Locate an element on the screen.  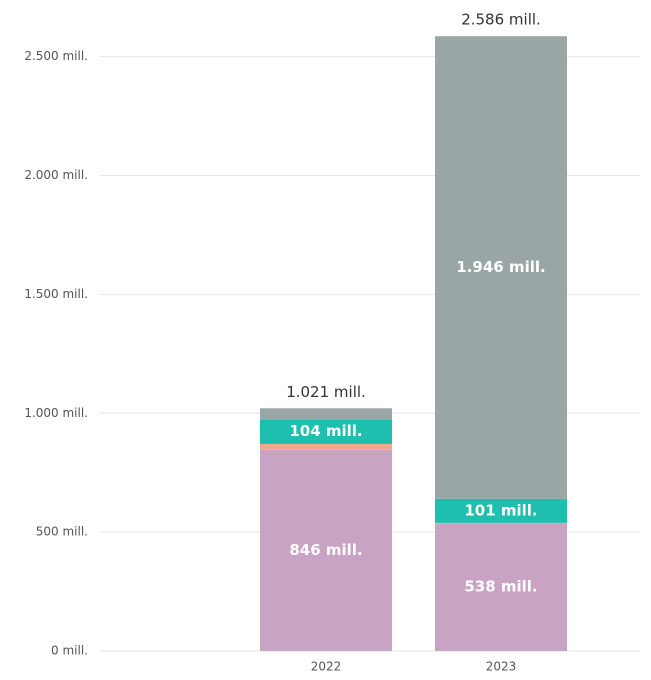
data-label: 846 mill. is located at coordinates (325, 550).